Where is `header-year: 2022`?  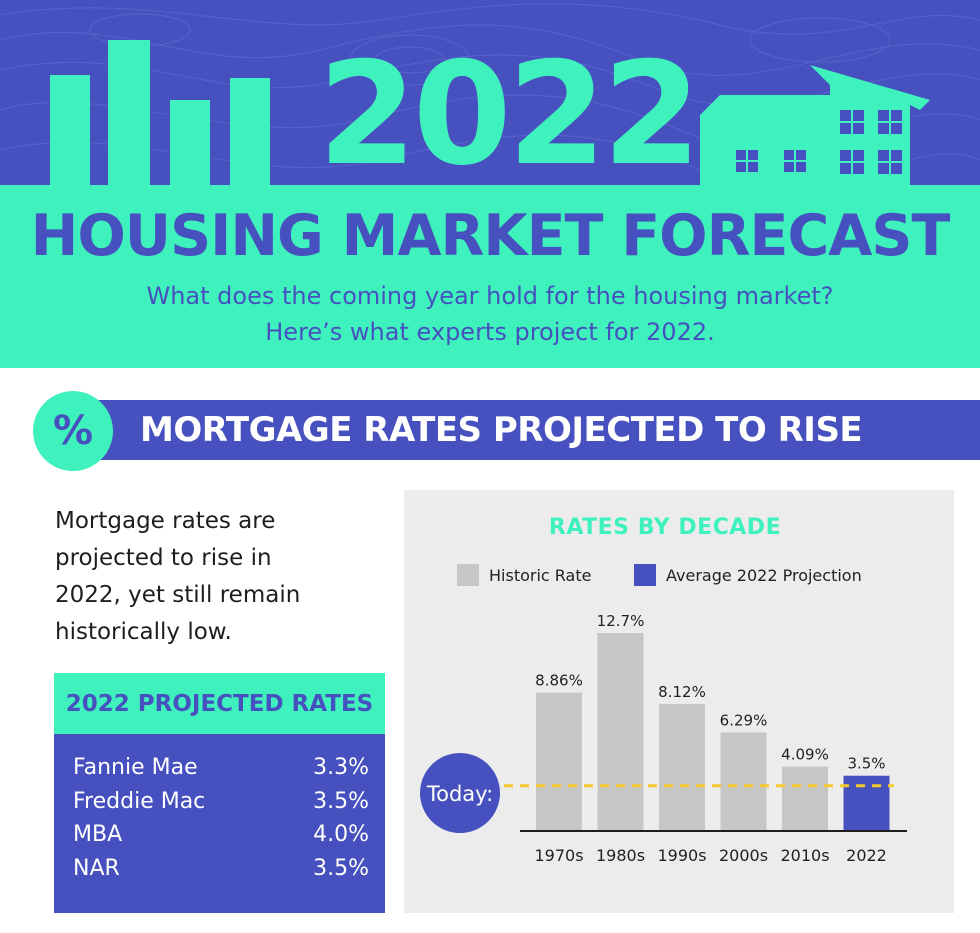 header-year: 2022 is located at coordinates (509, 114).